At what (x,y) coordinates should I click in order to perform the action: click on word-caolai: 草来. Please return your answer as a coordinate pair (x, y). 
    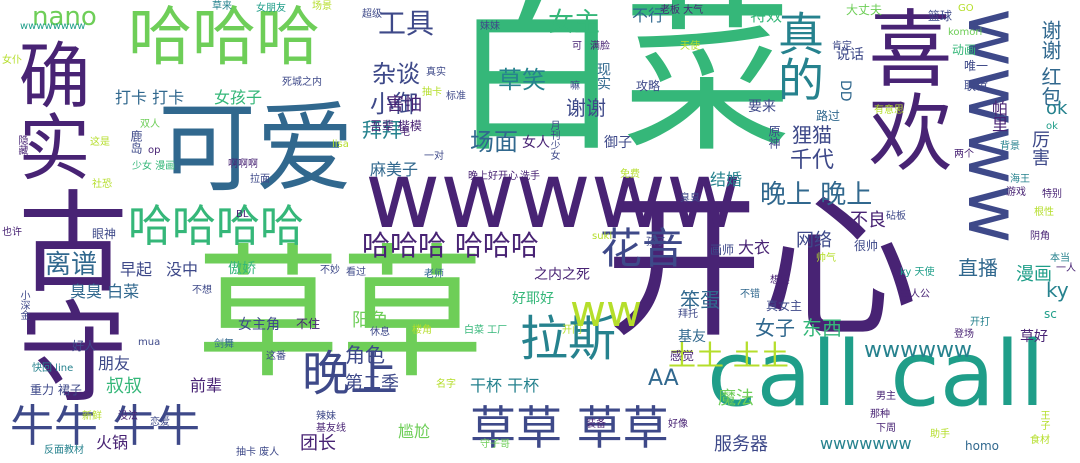
    Looking at the image, I should click on (222, 6).